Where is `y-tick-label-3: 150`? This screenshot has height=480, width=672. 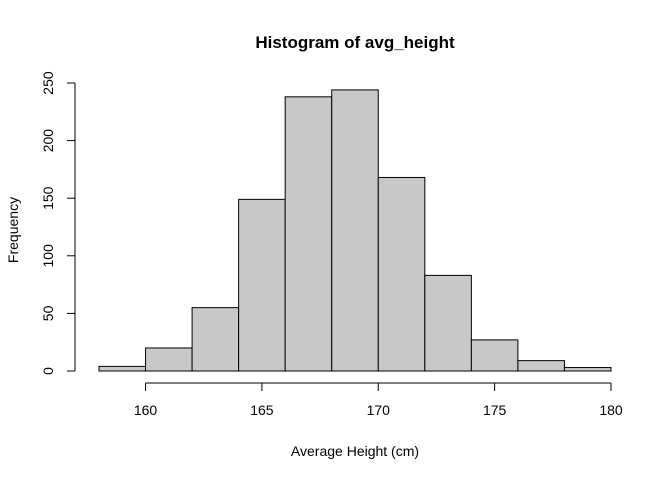 y-tick-label-3: 150 is located at coordinates (48, 198).